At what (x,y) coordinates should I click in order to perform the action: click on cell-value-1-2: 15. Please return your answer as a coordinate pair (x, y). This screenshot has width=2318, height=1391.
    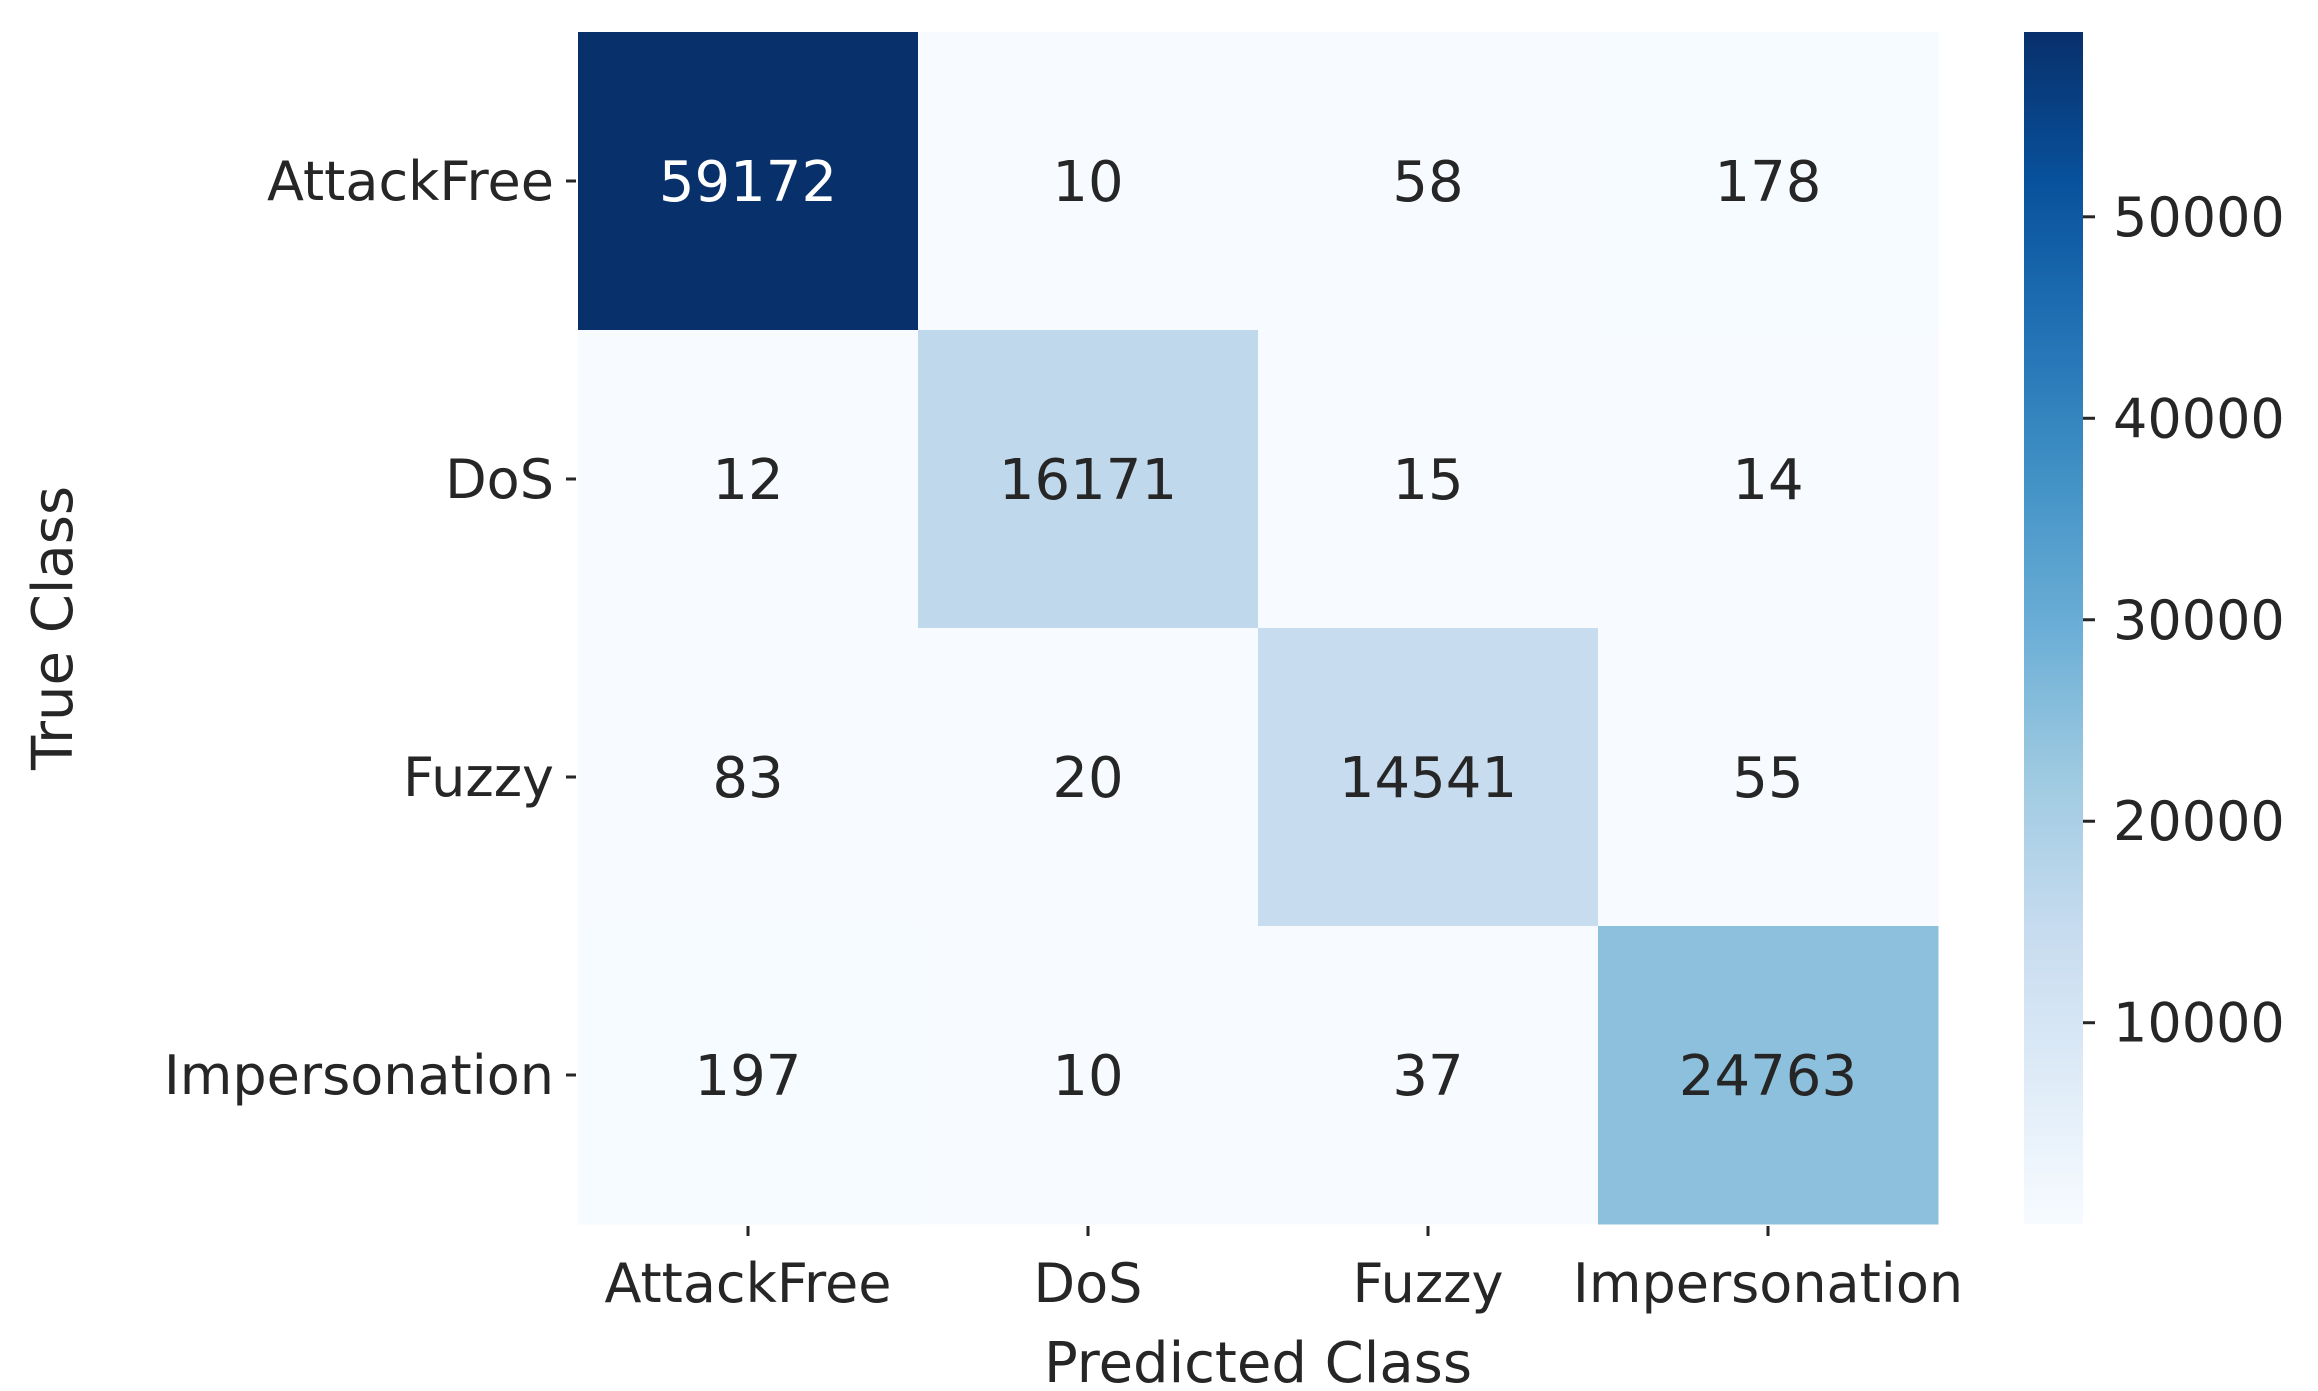
    Looking at the image, I should click on (1427, 480).